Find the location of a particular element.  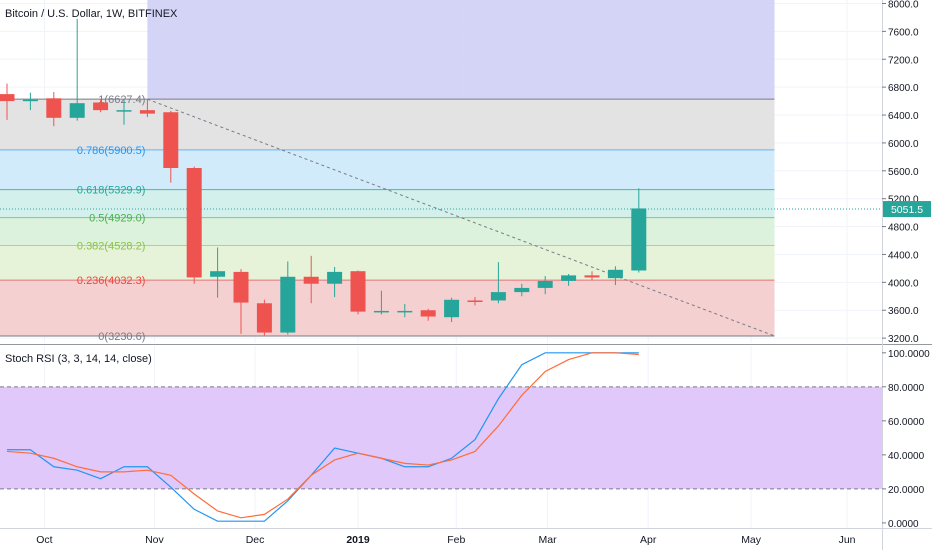

price-tag-label: 5051.5 is located at coordinates (907, 210).